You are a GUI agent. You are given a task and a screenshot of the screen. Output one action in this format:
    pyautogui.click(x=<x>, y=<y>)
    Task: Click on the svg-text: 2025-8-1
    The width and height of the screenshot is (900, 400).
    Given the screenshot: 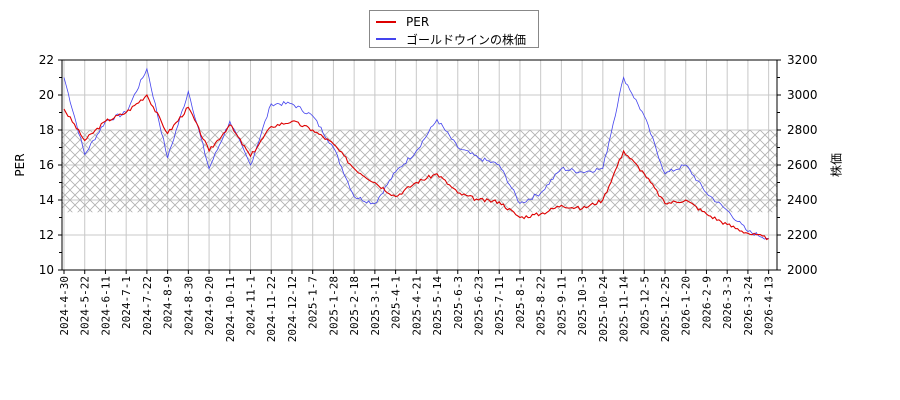 What is the action you would take?
    pyautogui.click(x=520, y=302)
    